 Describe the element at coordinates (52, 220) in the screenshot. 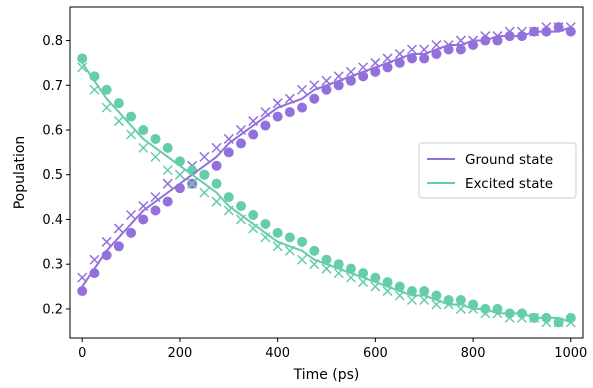

I see `y-tick-label: 0.4` at that location.